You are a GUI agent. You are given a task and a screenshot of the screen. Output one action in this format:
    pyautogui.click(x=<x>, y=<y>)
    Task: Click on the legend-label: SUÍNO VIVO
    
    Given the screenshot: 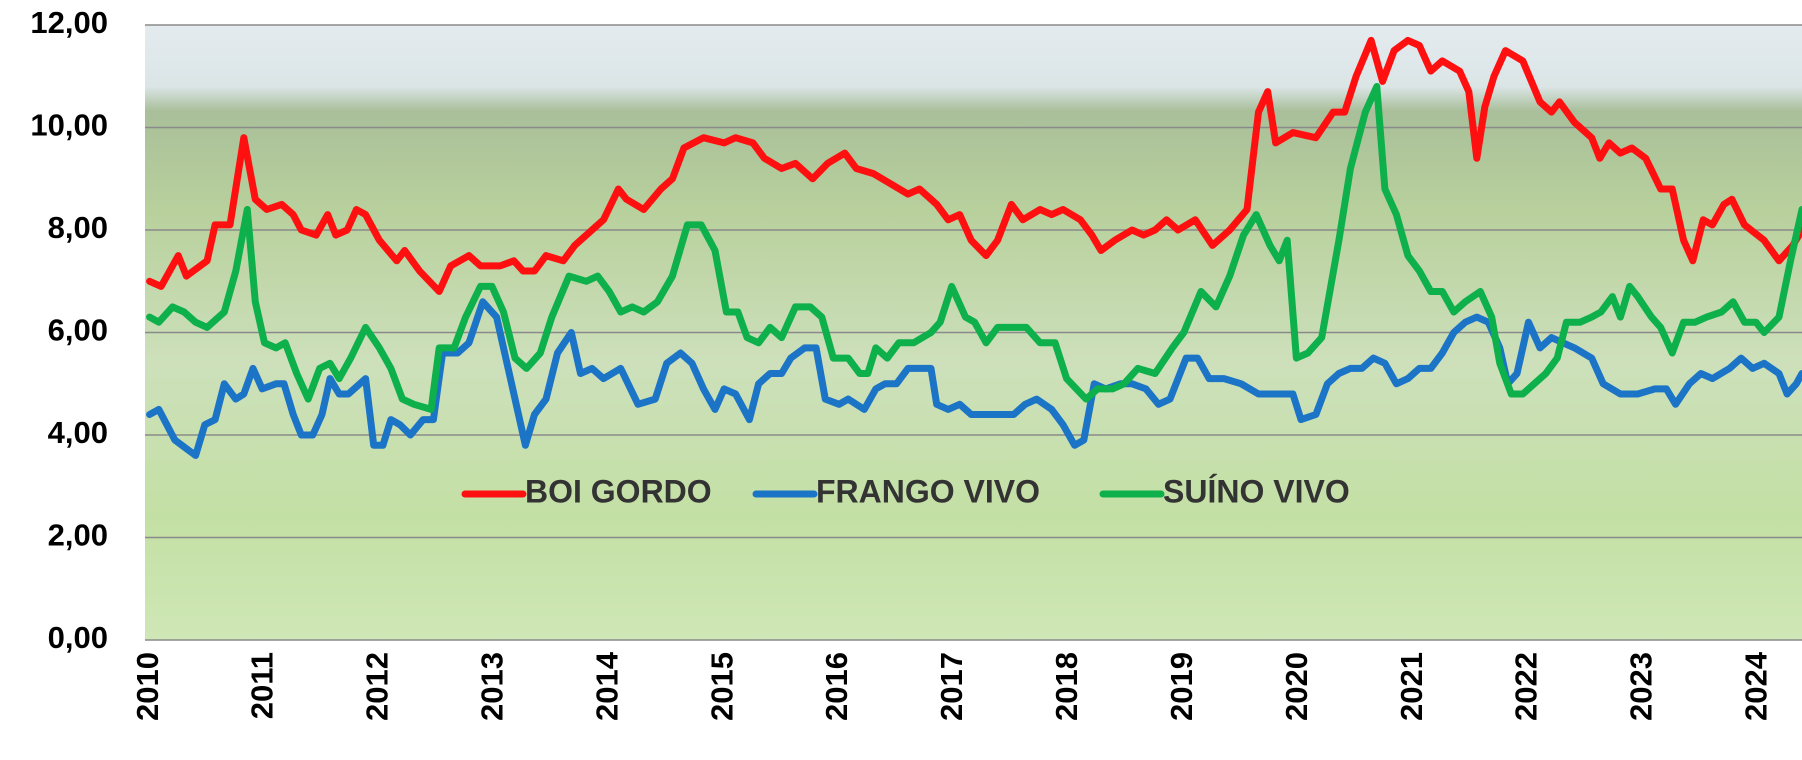 What is the action you would take?
    pyautogui.click(x=1256, y=491)
    